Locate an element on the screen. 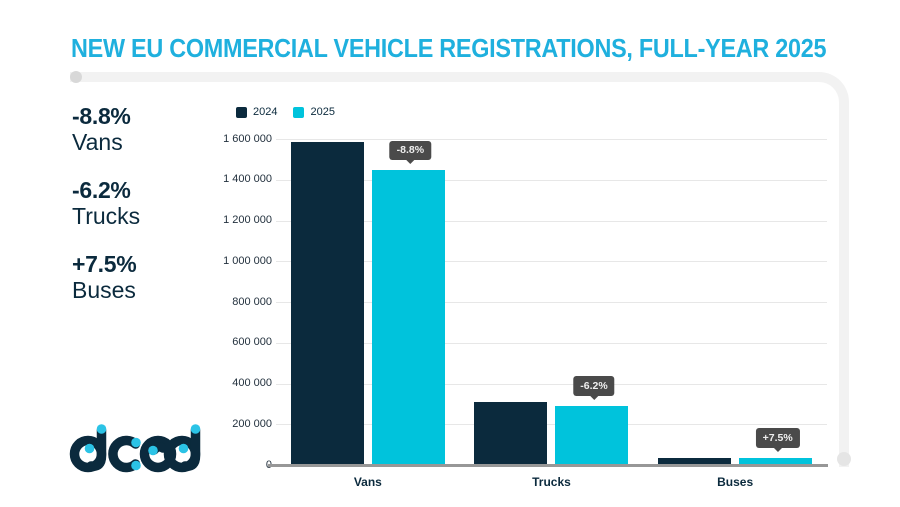  y-axis-tick-label: 400 000 is located at coordinates (252, 383).